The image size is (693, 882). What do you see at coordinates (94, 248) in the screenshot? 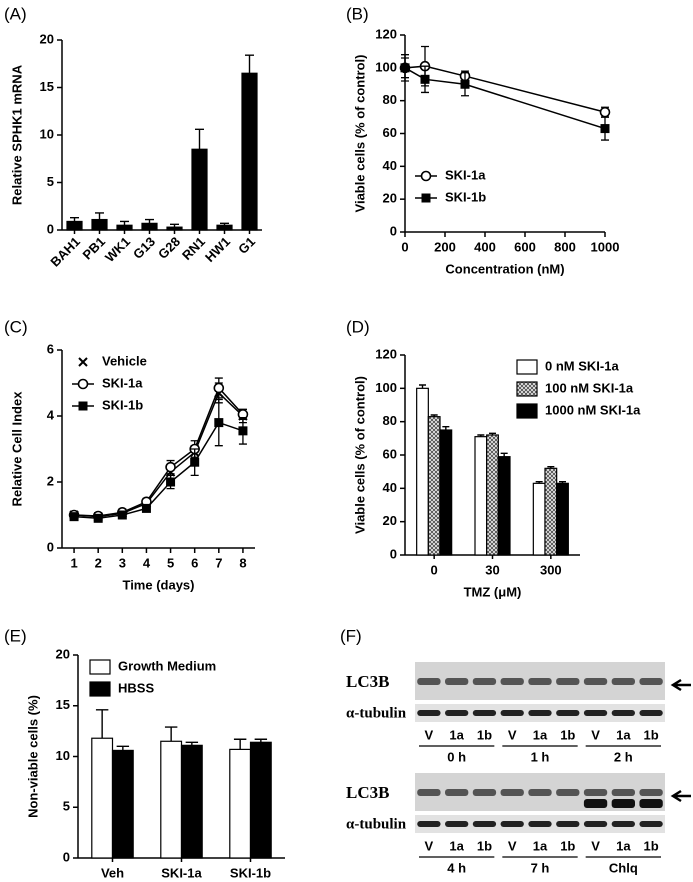
I see `x-tick-label: PB1` at bounding box center [94, 248].